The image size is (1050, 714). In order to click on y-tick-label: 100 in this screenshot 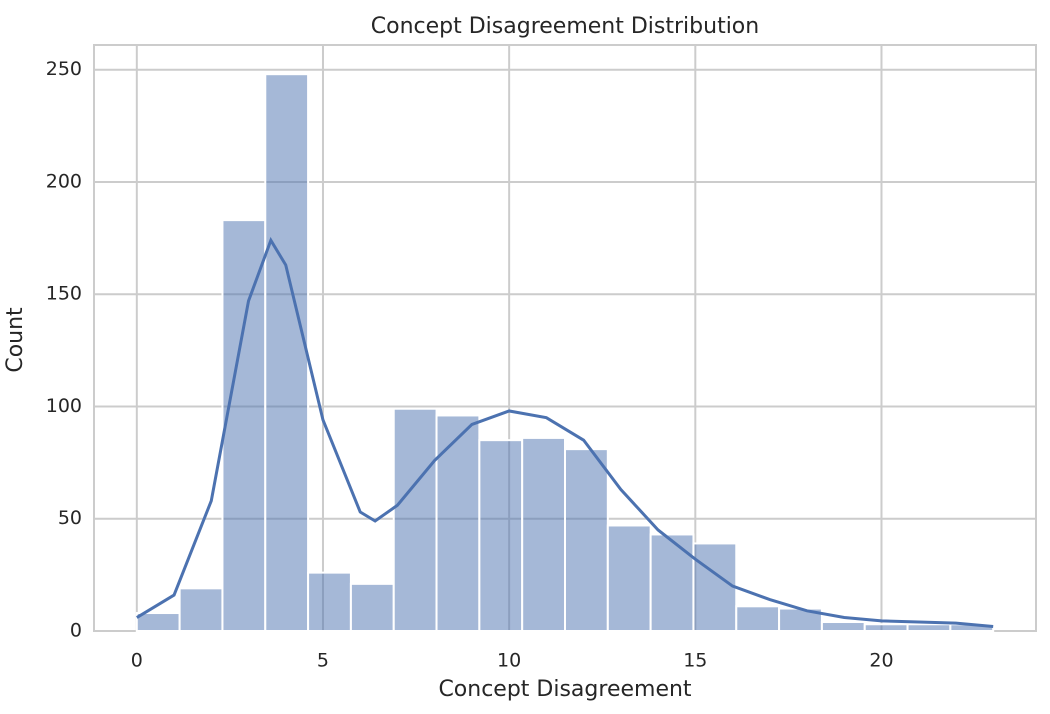, I will do `click(64, 406)`.